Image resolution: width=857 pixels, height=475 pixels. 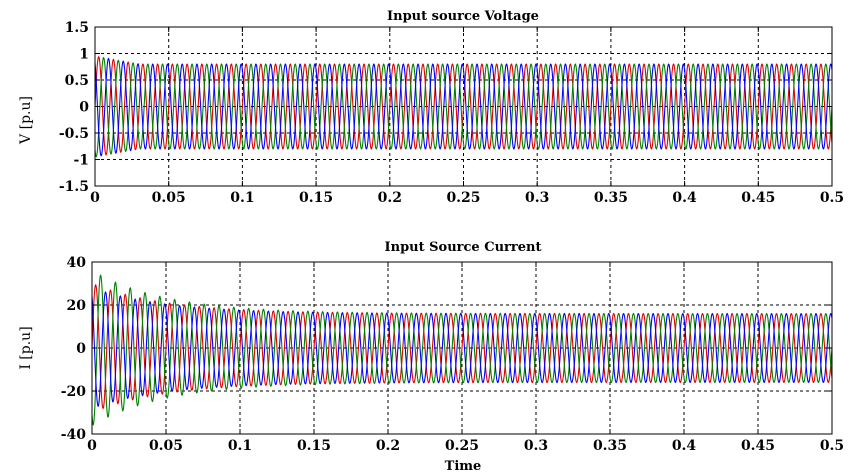 I want to click on voltage-ytick-label: 1, so click(x=84, y=55).